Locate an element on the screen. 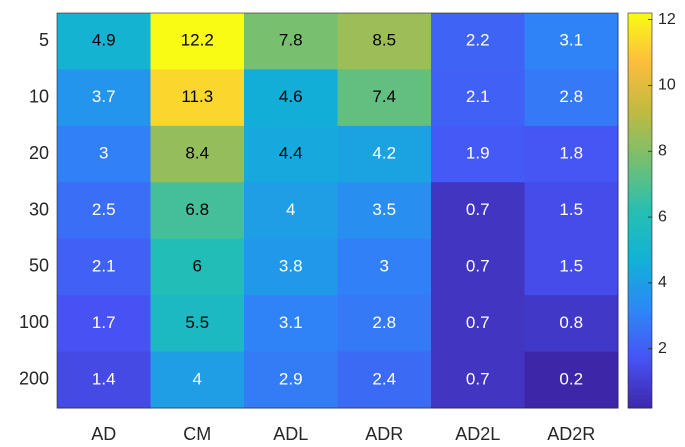 This screenshot has height=447, width=685. cell-label: 1.7 is located at coordinates (104, 322).